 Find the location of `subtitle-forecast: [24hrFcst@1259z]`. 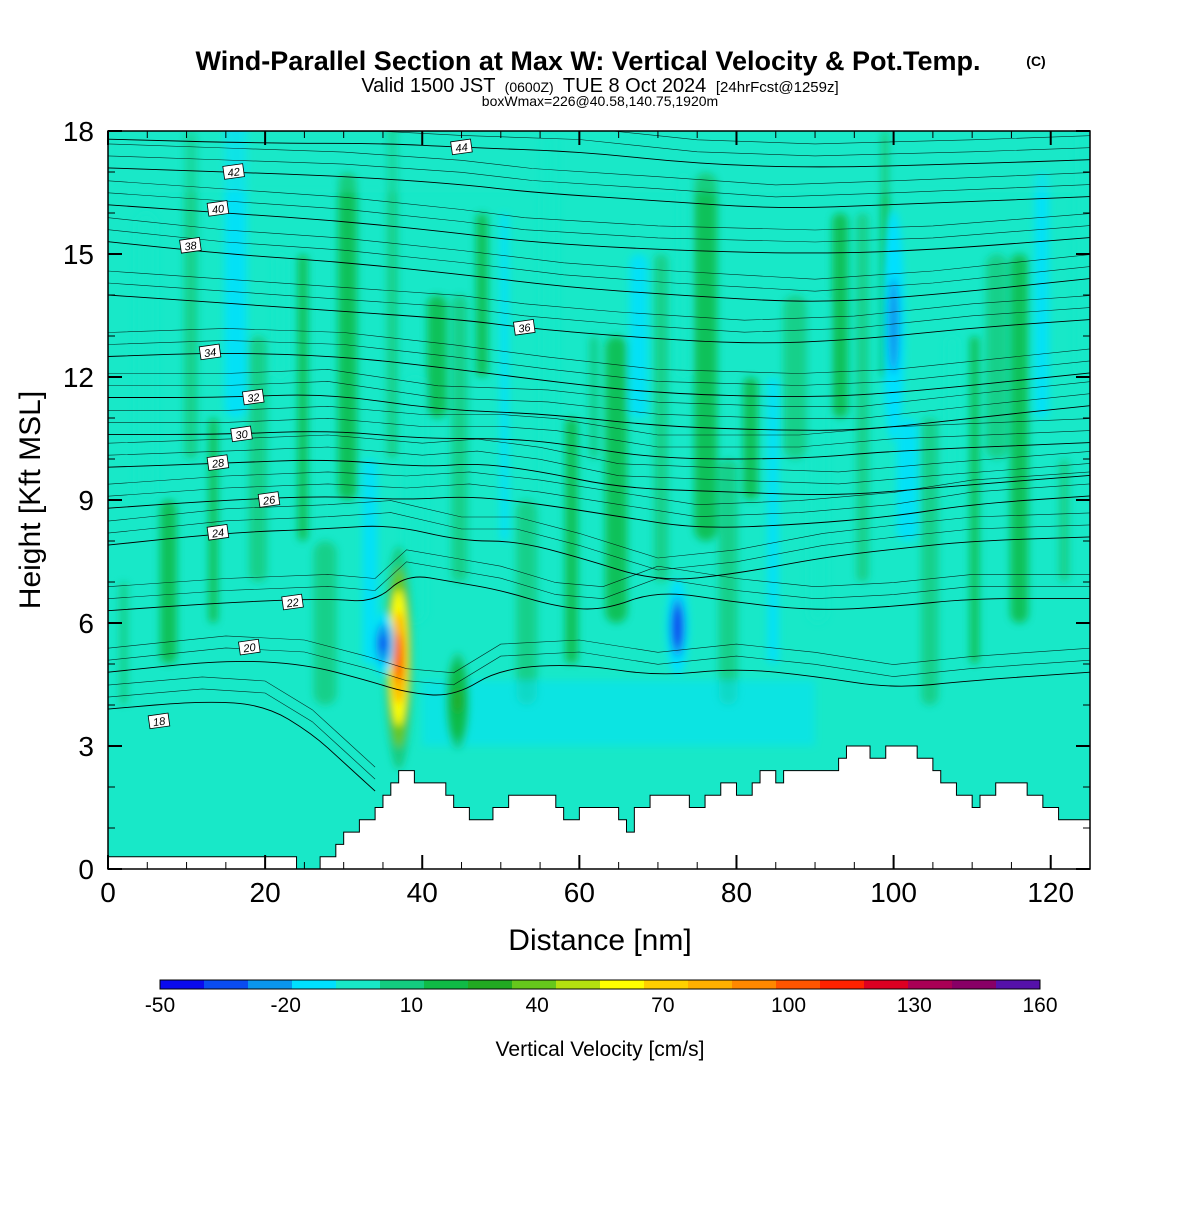

subtitle-forecast: [24hrFcst@1259z] is located at coordinates (777, 87).